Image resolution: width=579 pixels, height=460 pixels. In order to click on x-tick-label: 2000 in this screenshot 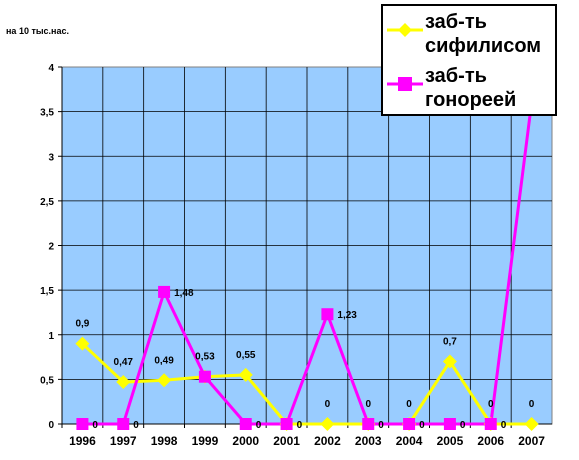, I will do `click(245, 441)`.